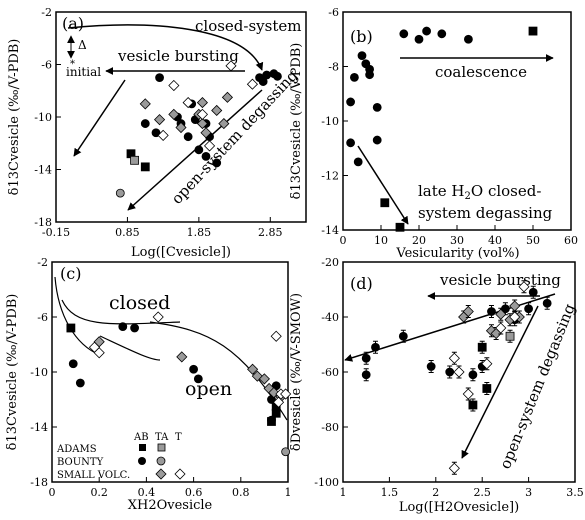 The height and width of the screenshot is (520, 585). What do you see at coordinates (46, 12) in the screenshot?
I see `panel-0-ytick-label-0: -2` at bounding box center [46, 12].